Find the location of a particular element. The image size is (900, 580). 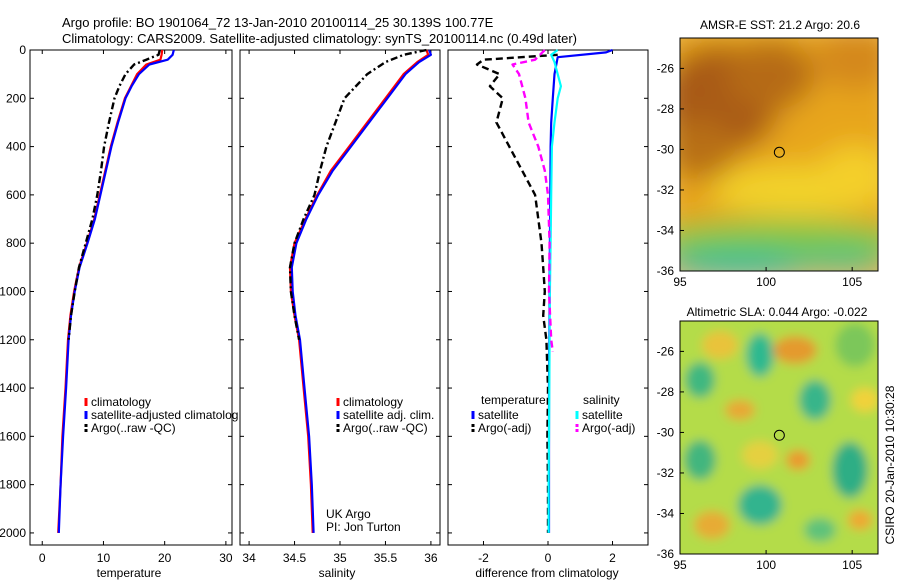

y-tick-label: 600 is located at coordinates (16, 195).